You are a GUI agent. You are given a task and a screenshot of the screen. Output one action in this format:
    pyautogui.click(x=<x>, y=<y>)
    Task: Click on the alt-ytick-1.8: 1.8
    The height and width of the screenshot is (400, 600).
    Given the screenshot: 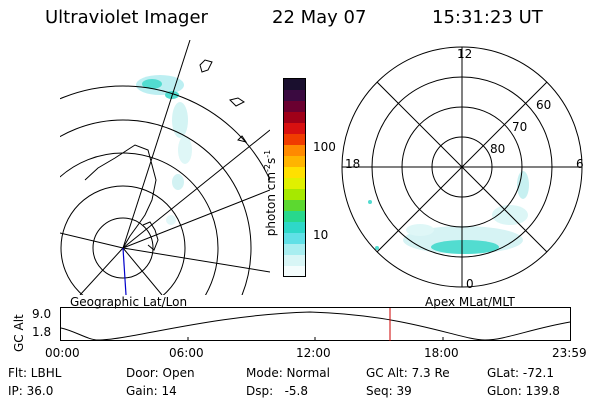 What is the action you would take?
    pyautogui.click(x=42, y=332)
    